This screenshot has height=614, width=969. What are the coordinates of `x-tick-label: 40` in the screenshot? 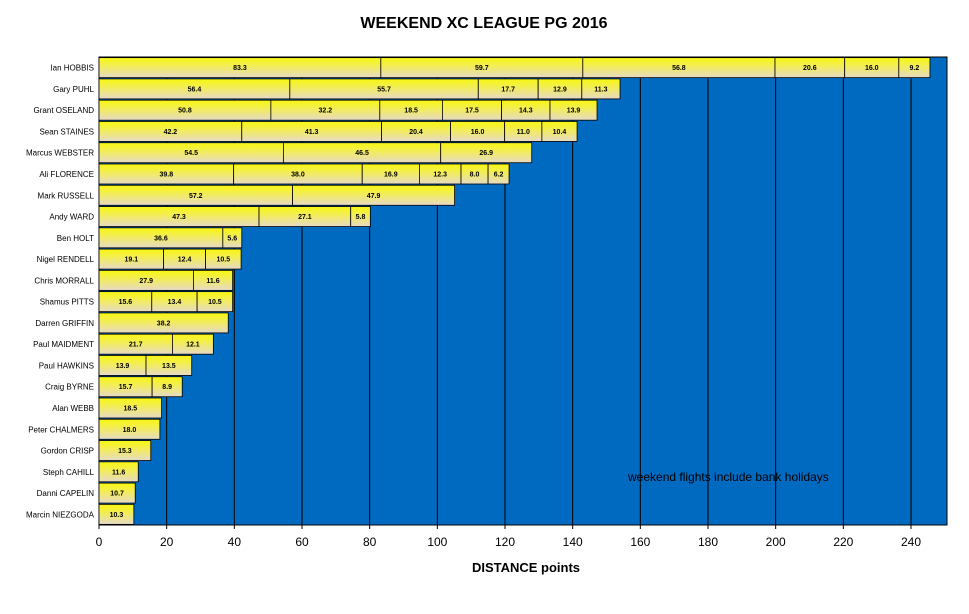 It's located at (235, 542).